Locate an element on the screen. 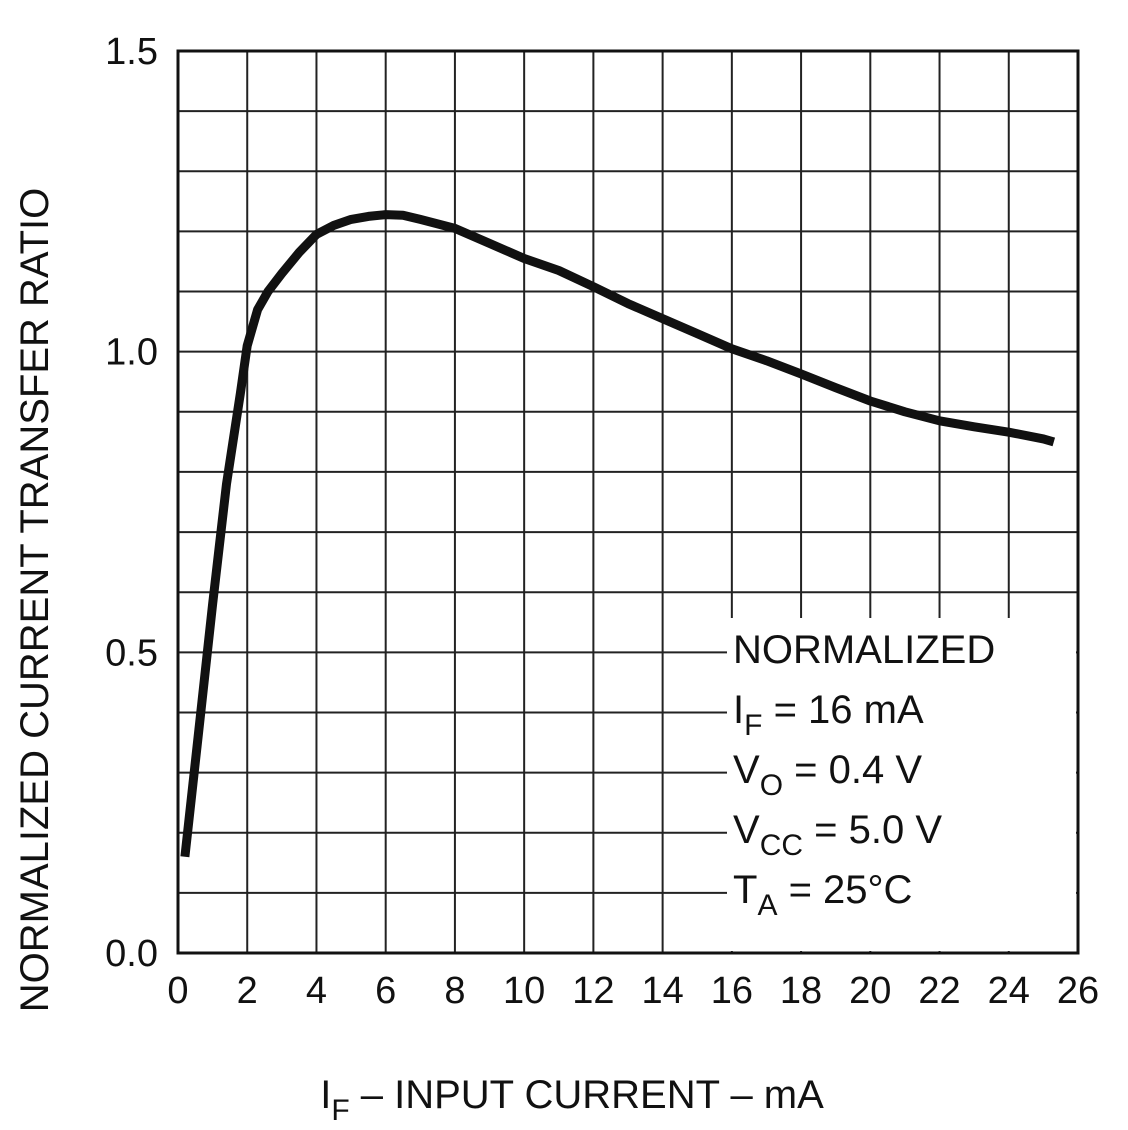  x-tick-label: 6 is located at coordinates (385, 991).